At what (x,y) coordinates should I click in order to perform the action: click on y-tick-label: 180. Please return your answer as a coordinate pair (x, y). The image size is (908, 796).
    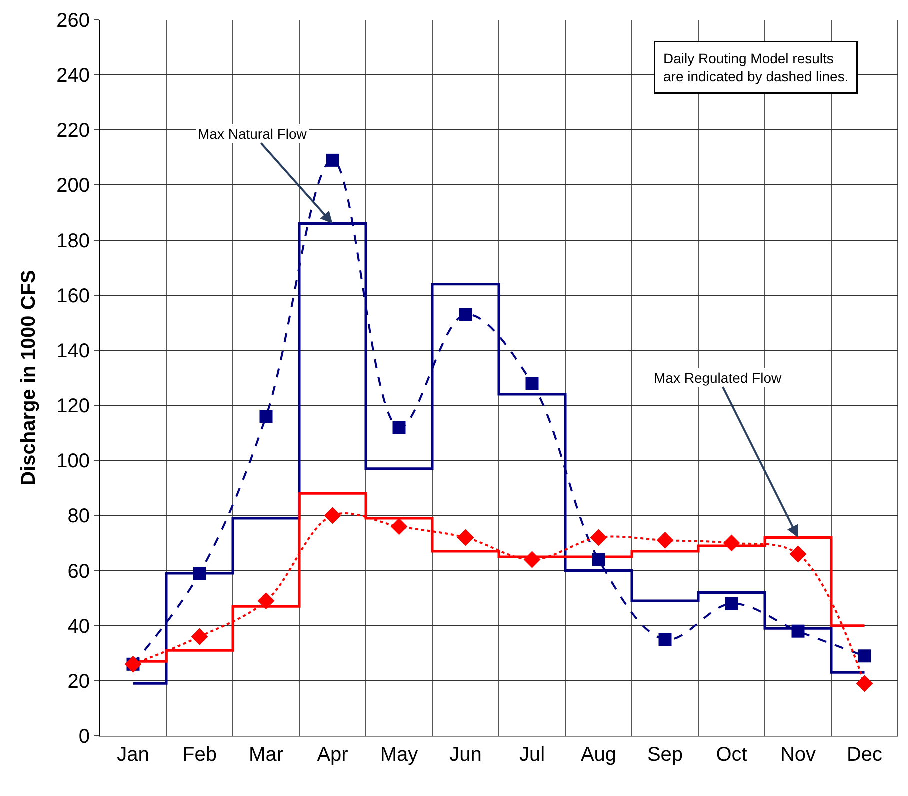
    Looking at the image, I should click on (73, 241).